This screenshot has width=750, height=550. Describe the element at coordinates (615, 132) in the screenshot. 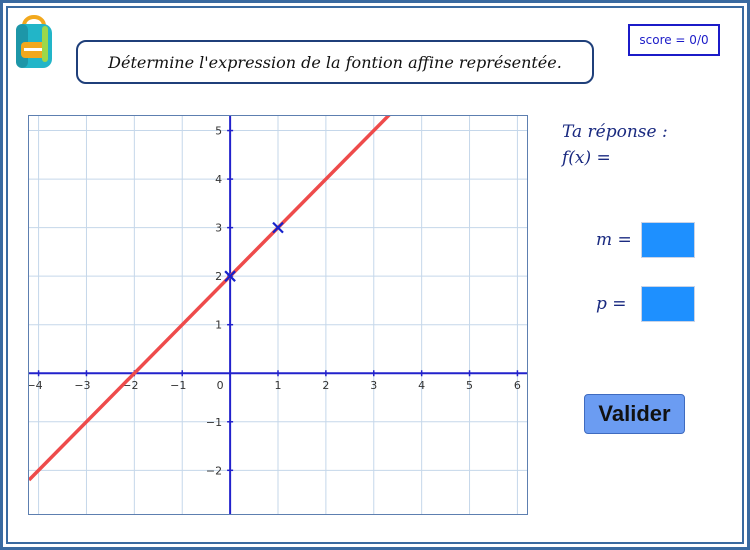

I see `answer-title: Ta réponse :` at that location.